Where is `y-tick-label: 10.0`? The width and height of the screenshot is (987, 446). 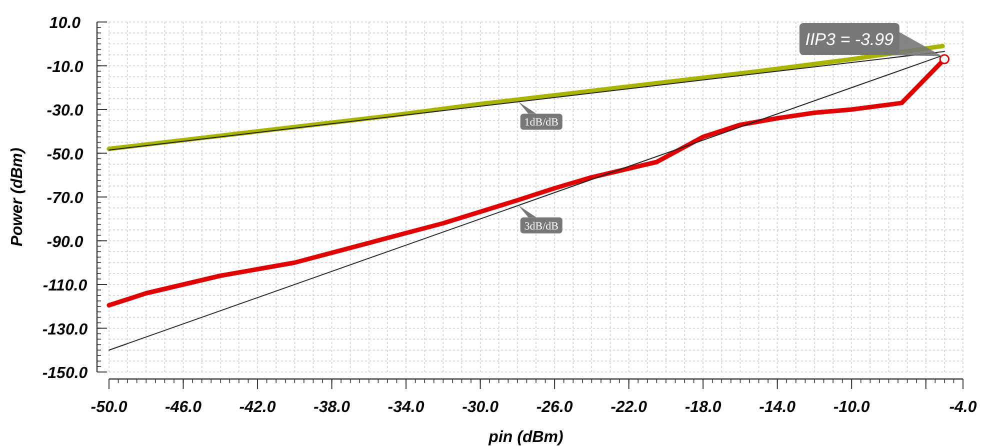 y-tick-label: 10.0 is located at coordinates (65, 23).